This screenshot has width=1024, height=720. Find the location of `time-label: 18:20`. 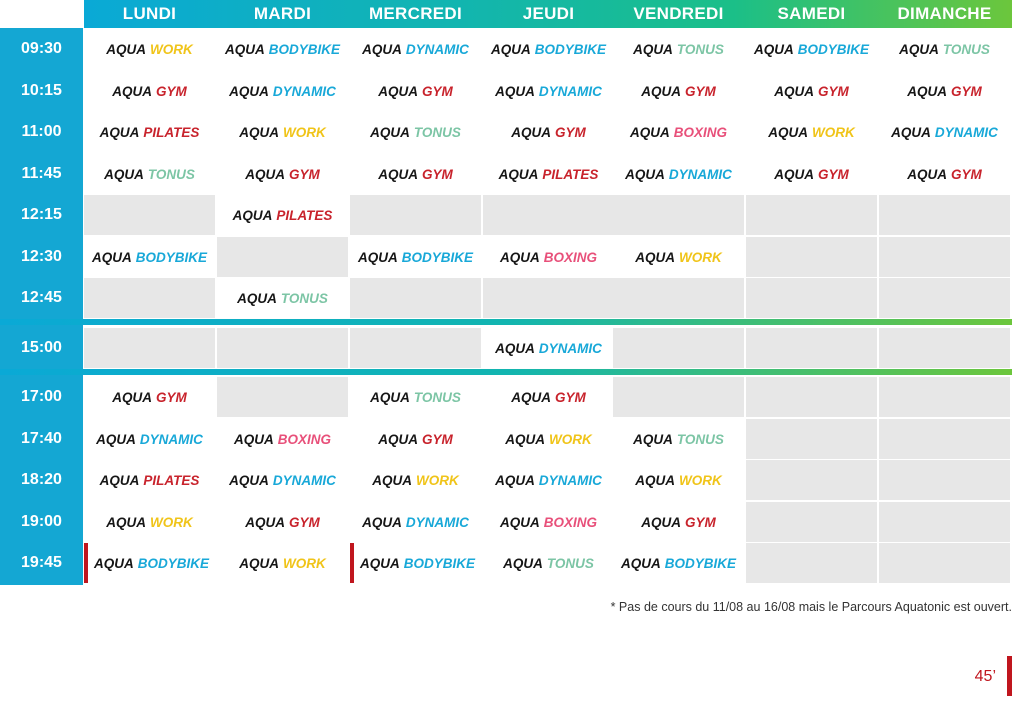

time-label: 18:20 is located at coordinates (41, 479).